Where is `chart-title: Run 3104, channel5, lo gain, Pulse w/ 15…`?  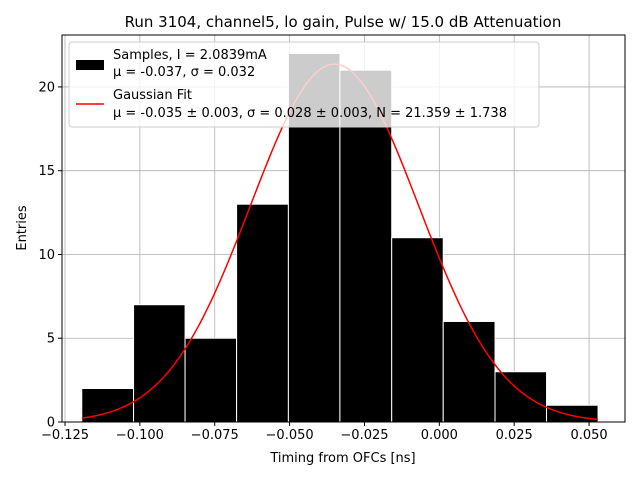
chart-title: Run 3104, channel5, lo gain, Pulse w/ 15… is located at coordinates (343, 22).